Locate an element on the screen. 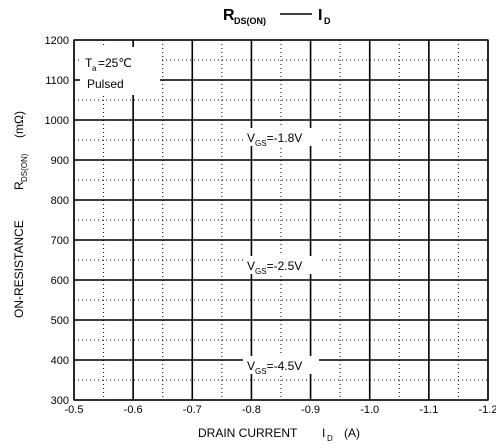 The image size is (496, 448). x-axis-label: DRAIN CURRENT I D (A) is located at coordinates (279, 434).